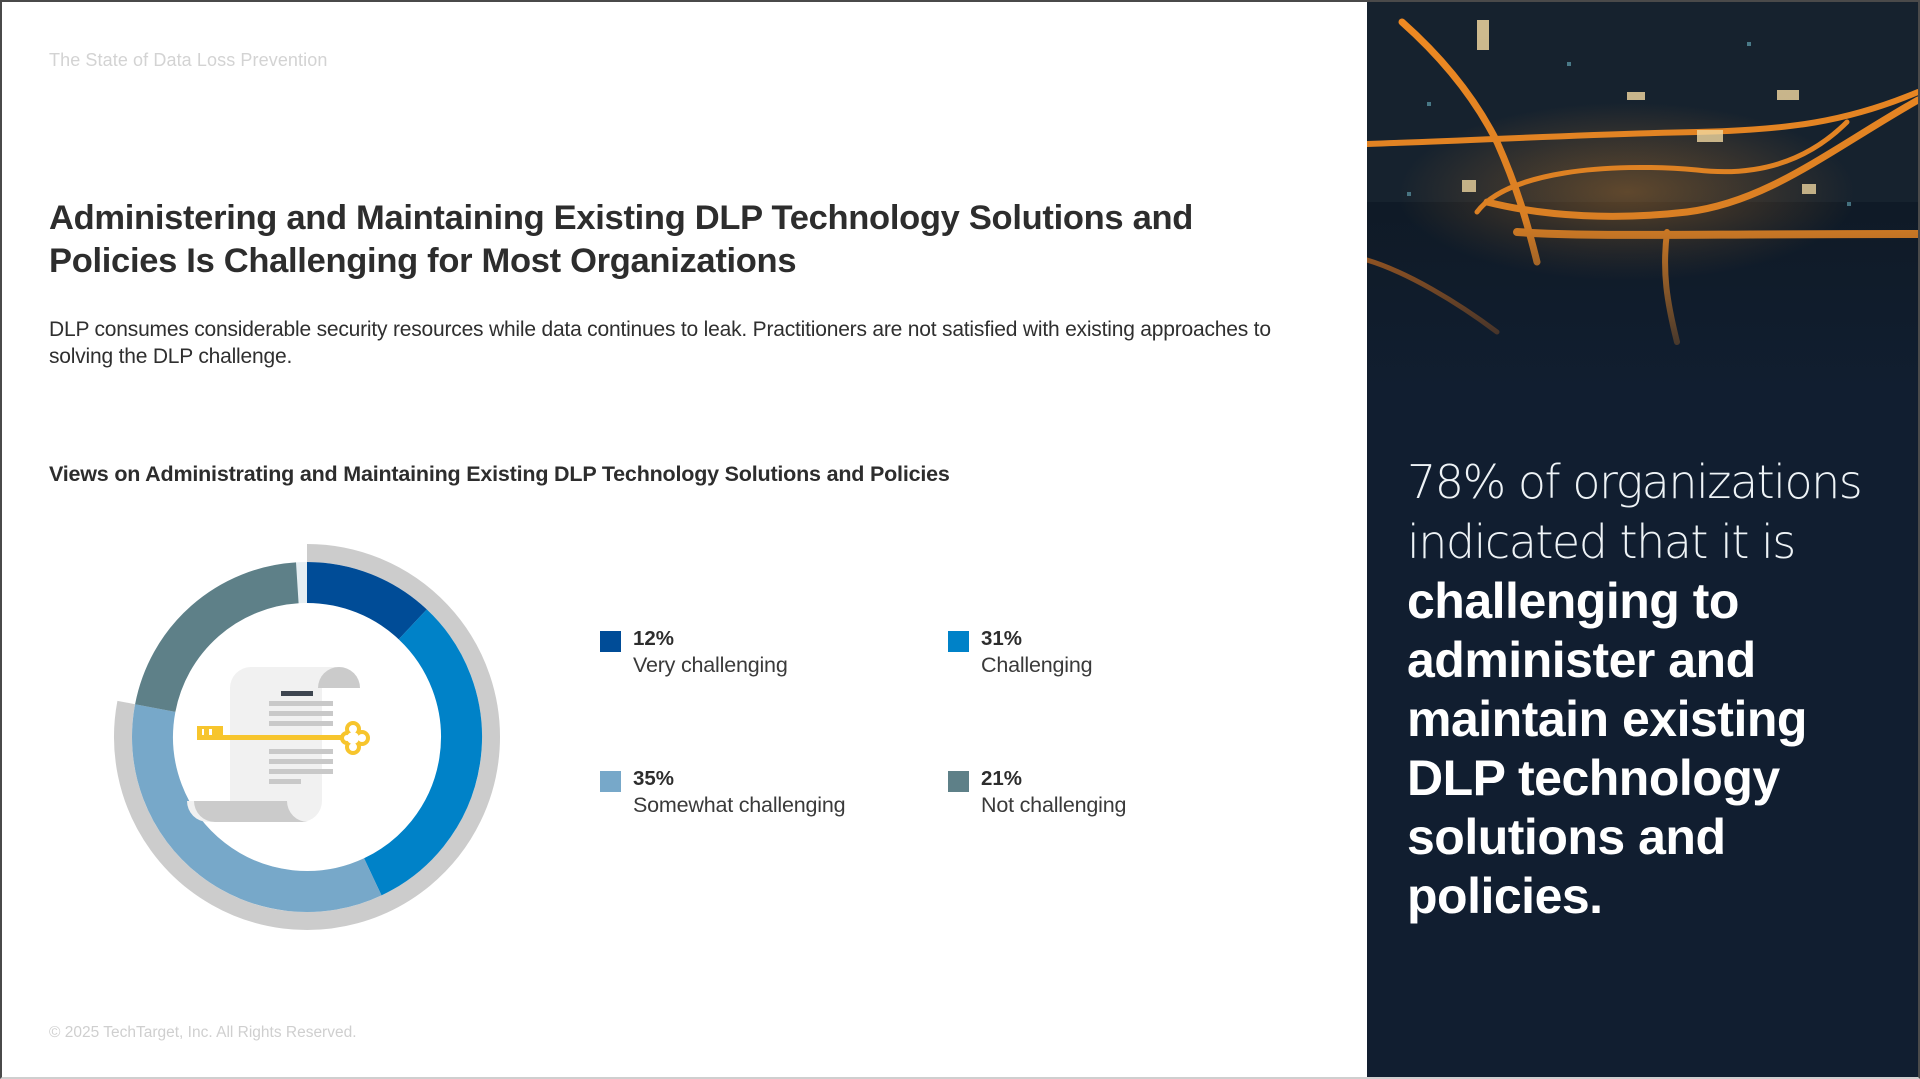  Describe the element at coordinates (1002, 778) in the screenshot. I see `legend-percent: 21%` at that location.